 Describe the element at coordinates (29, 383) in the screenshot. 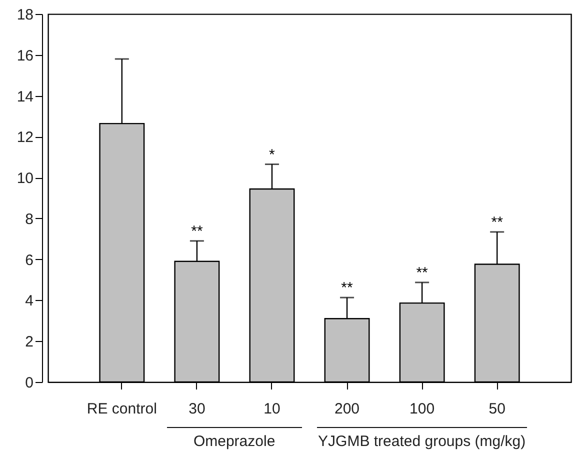

I see `y-tick-label: 0` at that location.